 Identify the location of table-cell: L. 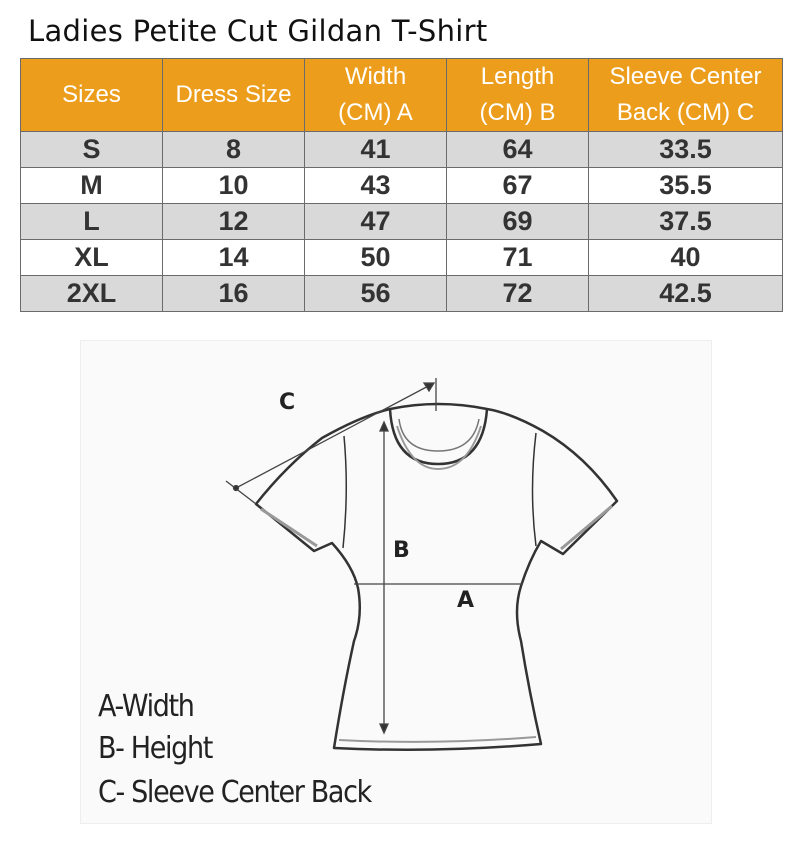
(91, 221).